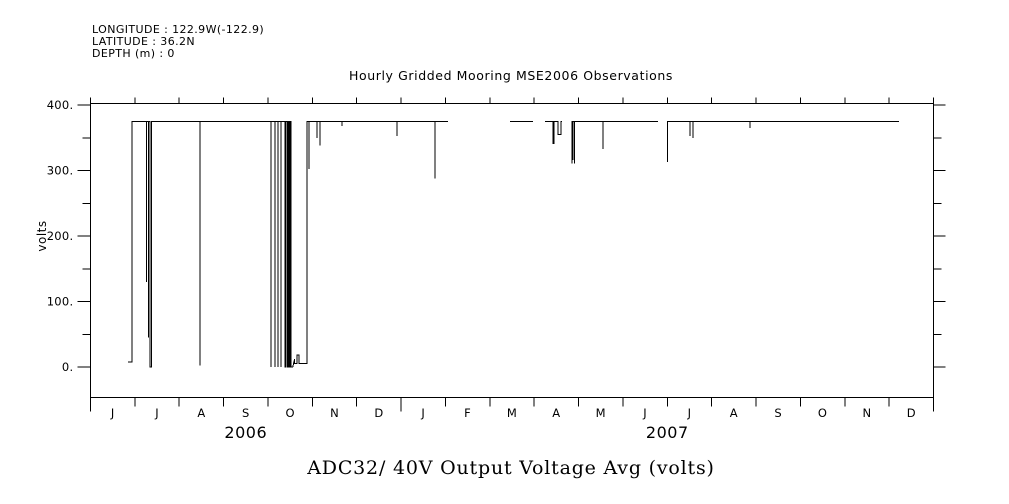  Describe the element at coordinates (60, 171) in the screenshot. I see `y-tick-label: 300.` at that location.